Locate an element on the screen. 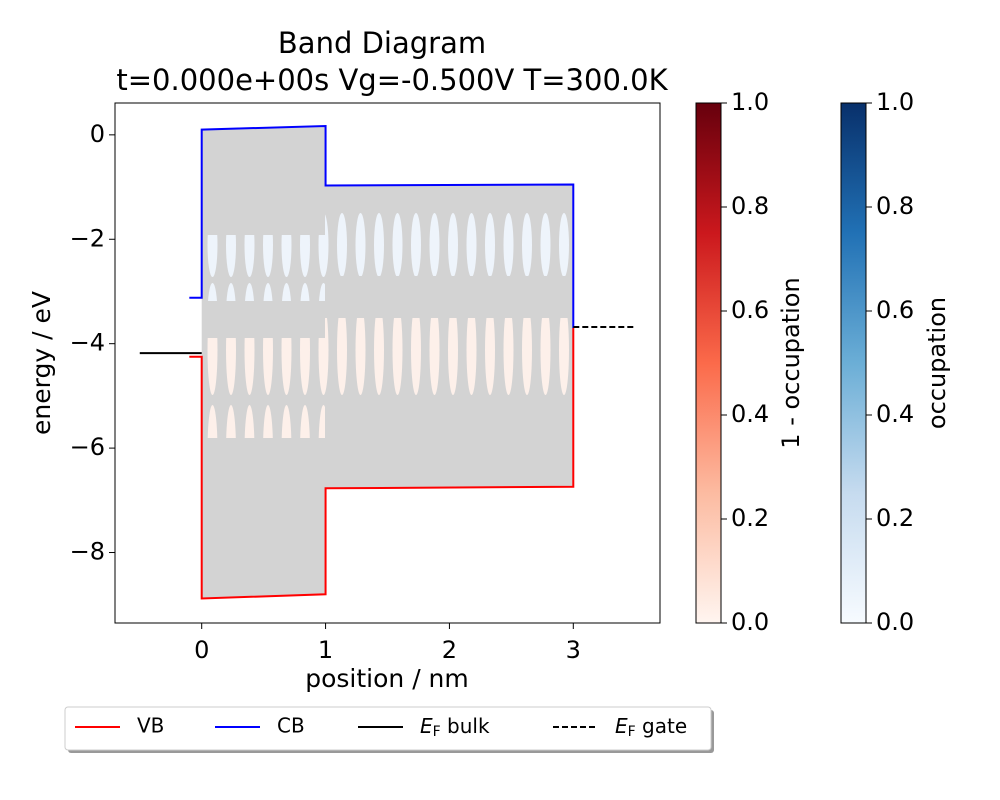  chart-subtitle: t=0.000e+00s Vg=-0.500V T=300.0K is located at coordinates (392, 80).